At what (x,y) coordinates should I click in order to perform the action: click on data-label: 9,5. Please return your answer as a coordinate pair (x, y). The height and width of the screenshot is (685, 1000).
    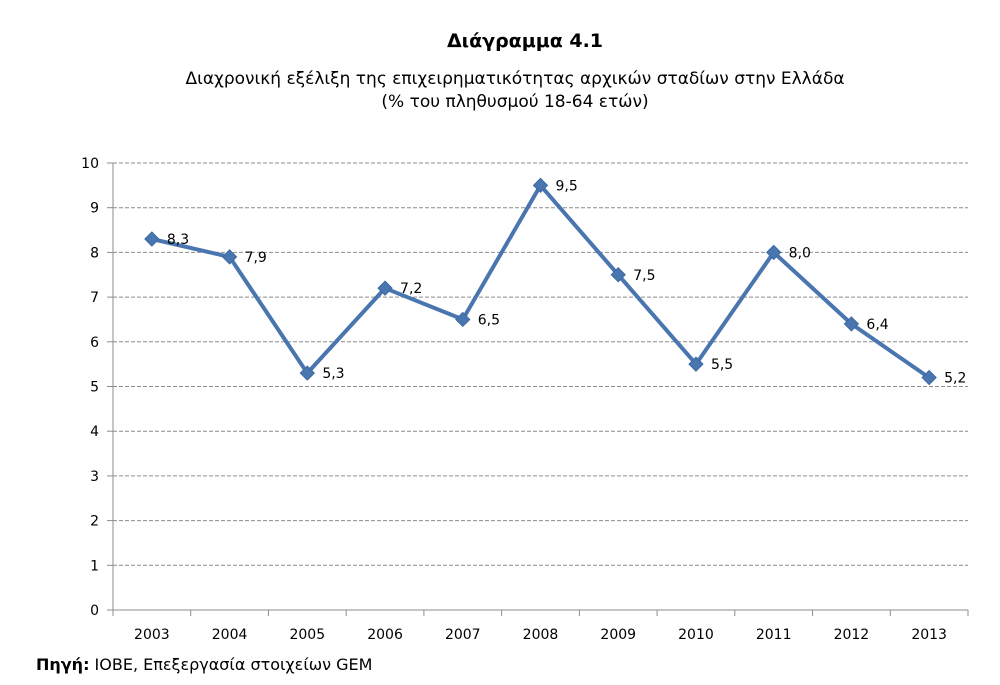
    Looking at the image, I should click on (567, 186).